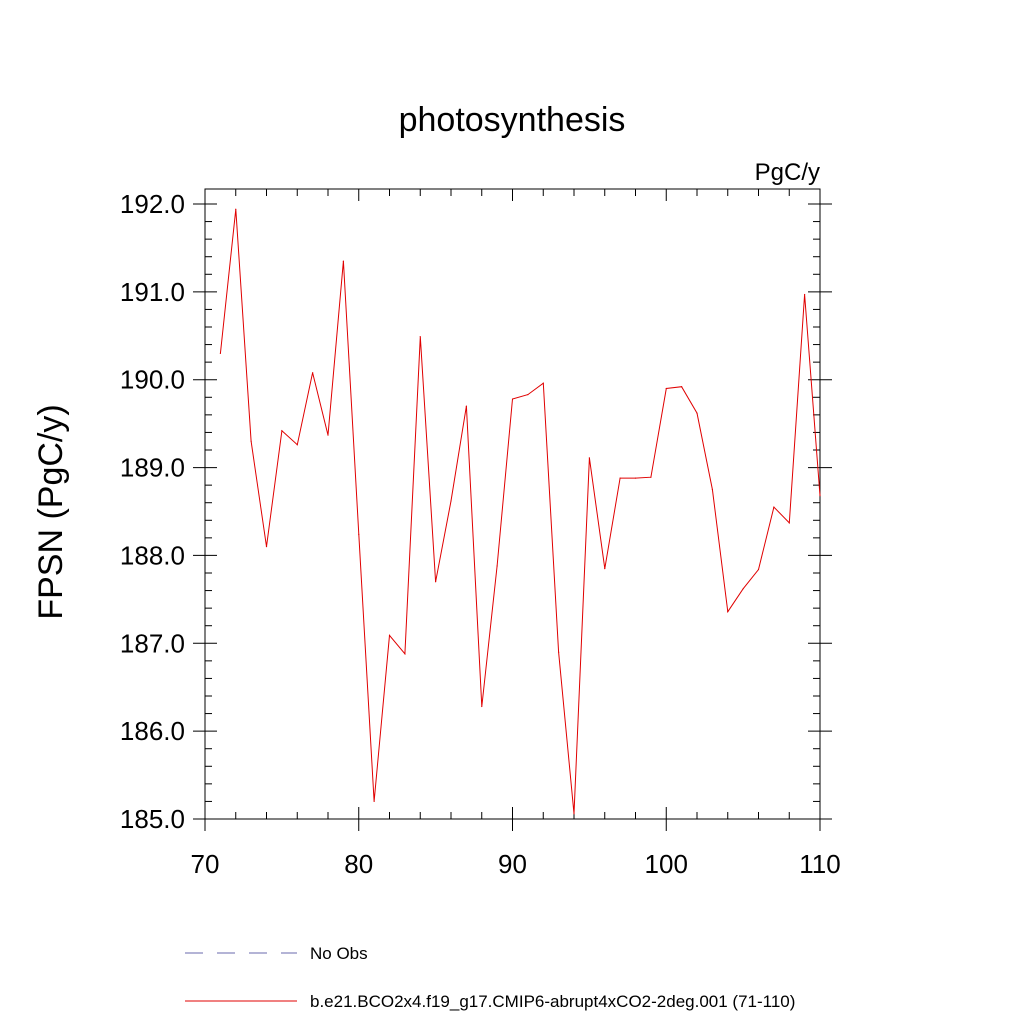 This screenshot has width=1024, height=1029. Describe the element at coordinates (152, 468) in the screenshot. I see `y-tick-label: 189.0` at that location.